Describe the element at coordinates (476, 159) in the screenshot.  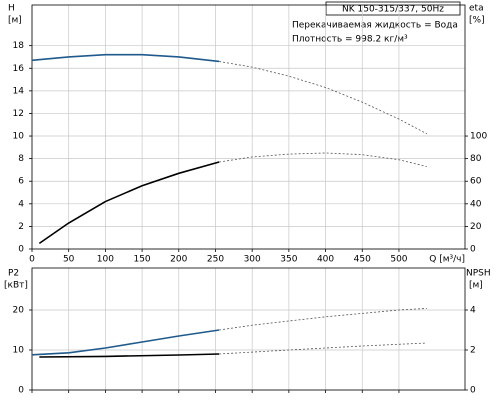
I see `y2-tick-label: 80` at that location.